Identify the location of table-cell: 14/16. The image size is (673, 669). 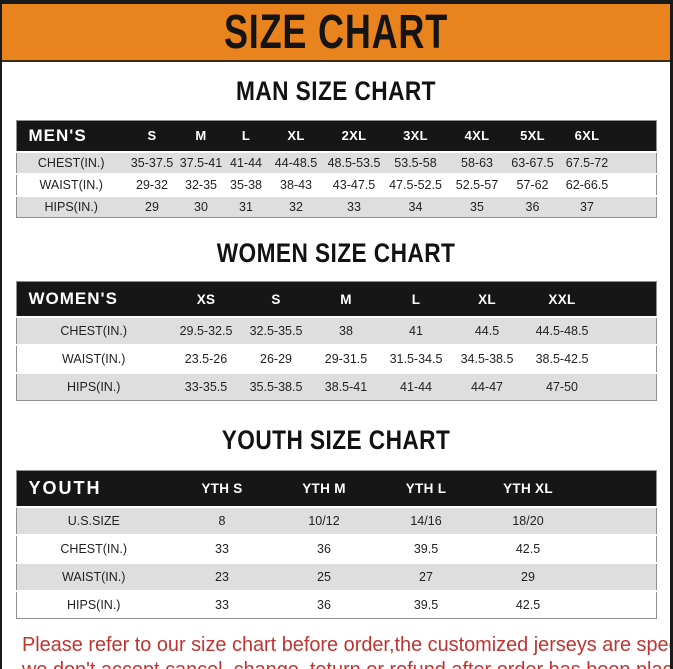
(426, 521).